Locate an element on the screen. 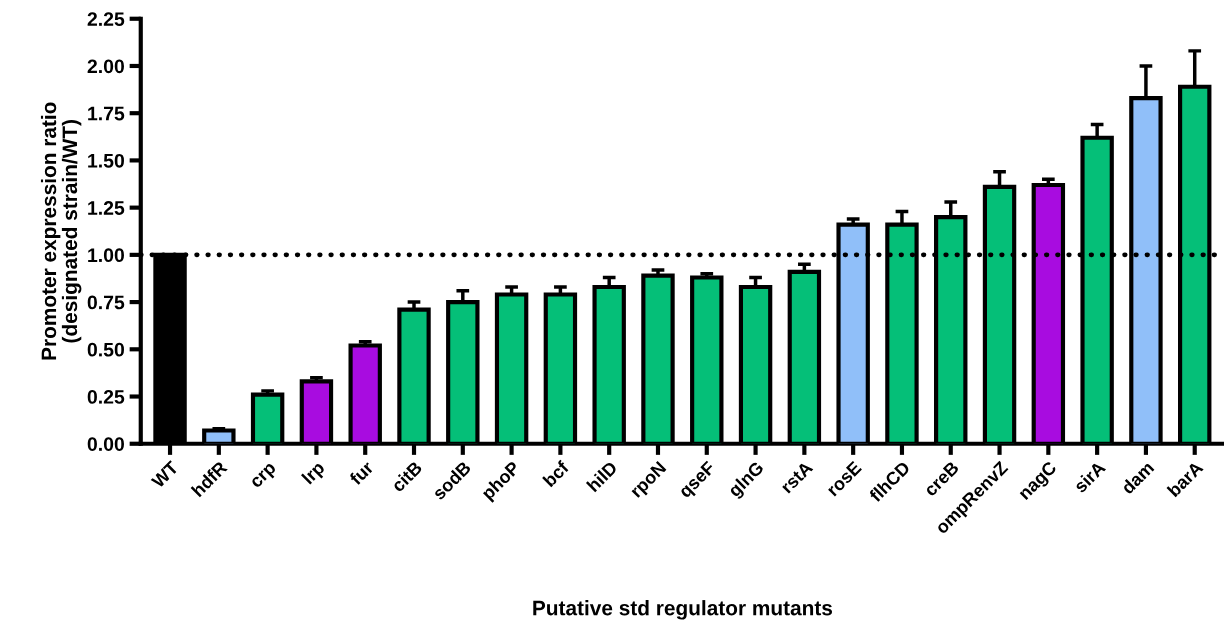  x-tick-label: dam is located at coordinates (1137, 477).